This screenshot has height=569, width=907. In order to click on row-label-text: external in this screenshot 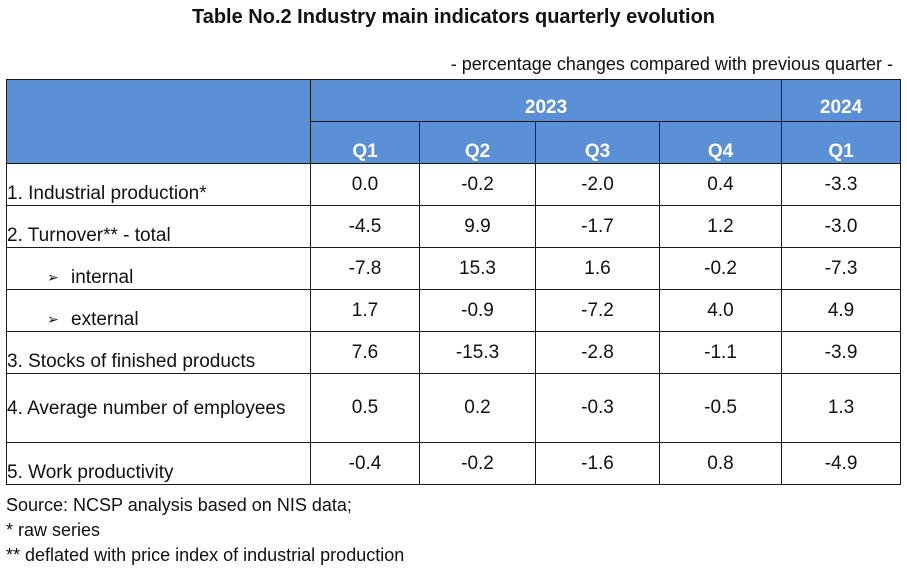, I will do `click(105, 319)`.